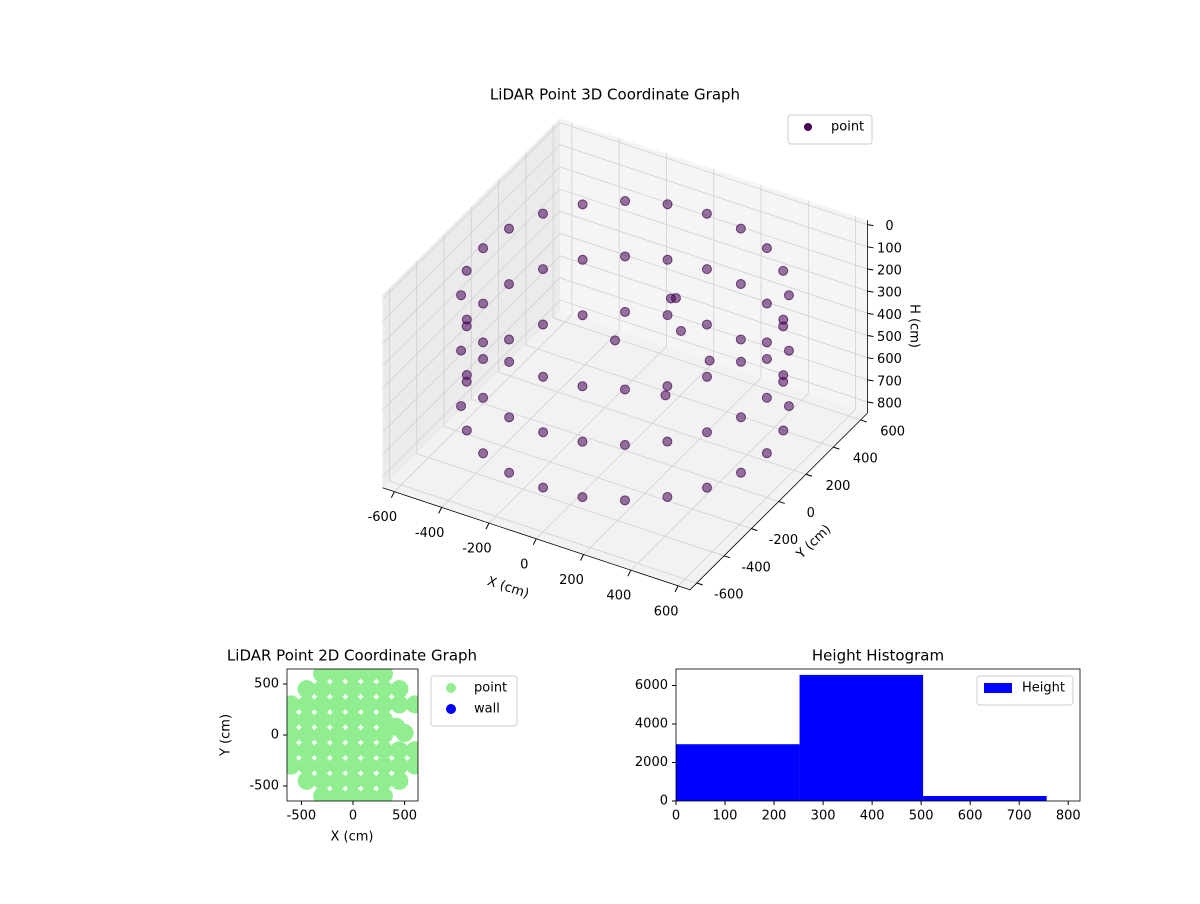  I want to click on z-tick-label: 300, so click(889, 293).